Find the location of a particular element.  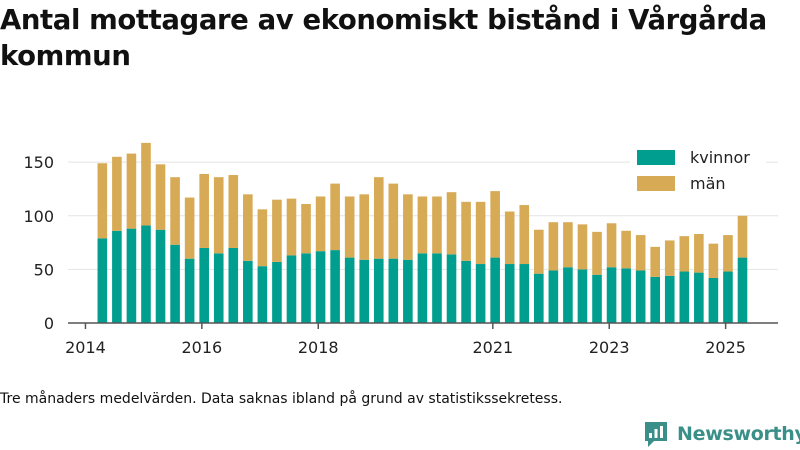

x-tick-label: 2016 is located at coordinates (201, 347).